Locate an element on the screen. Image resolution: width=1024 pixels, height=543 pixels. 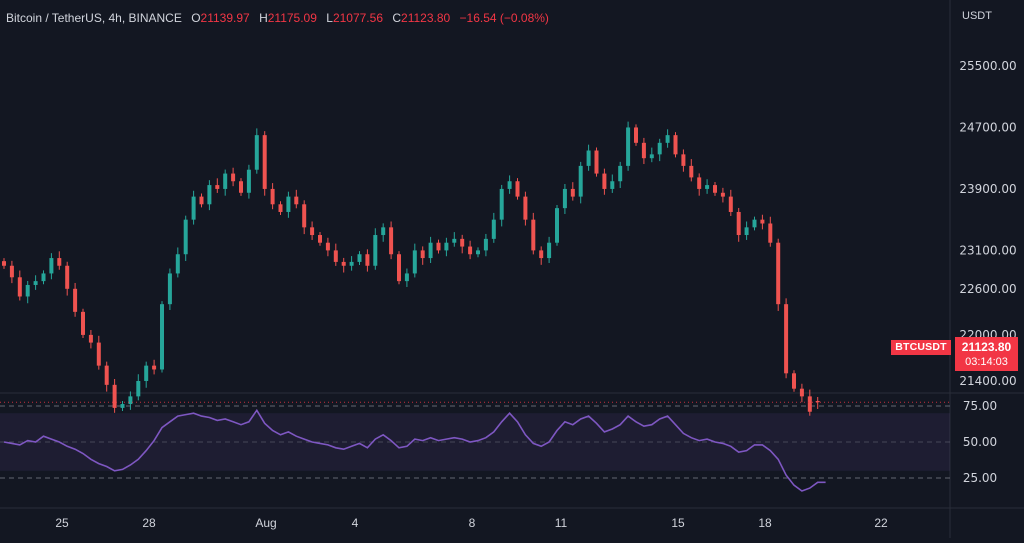
close-value: 21123.80 is located at coordinates (426, 18).